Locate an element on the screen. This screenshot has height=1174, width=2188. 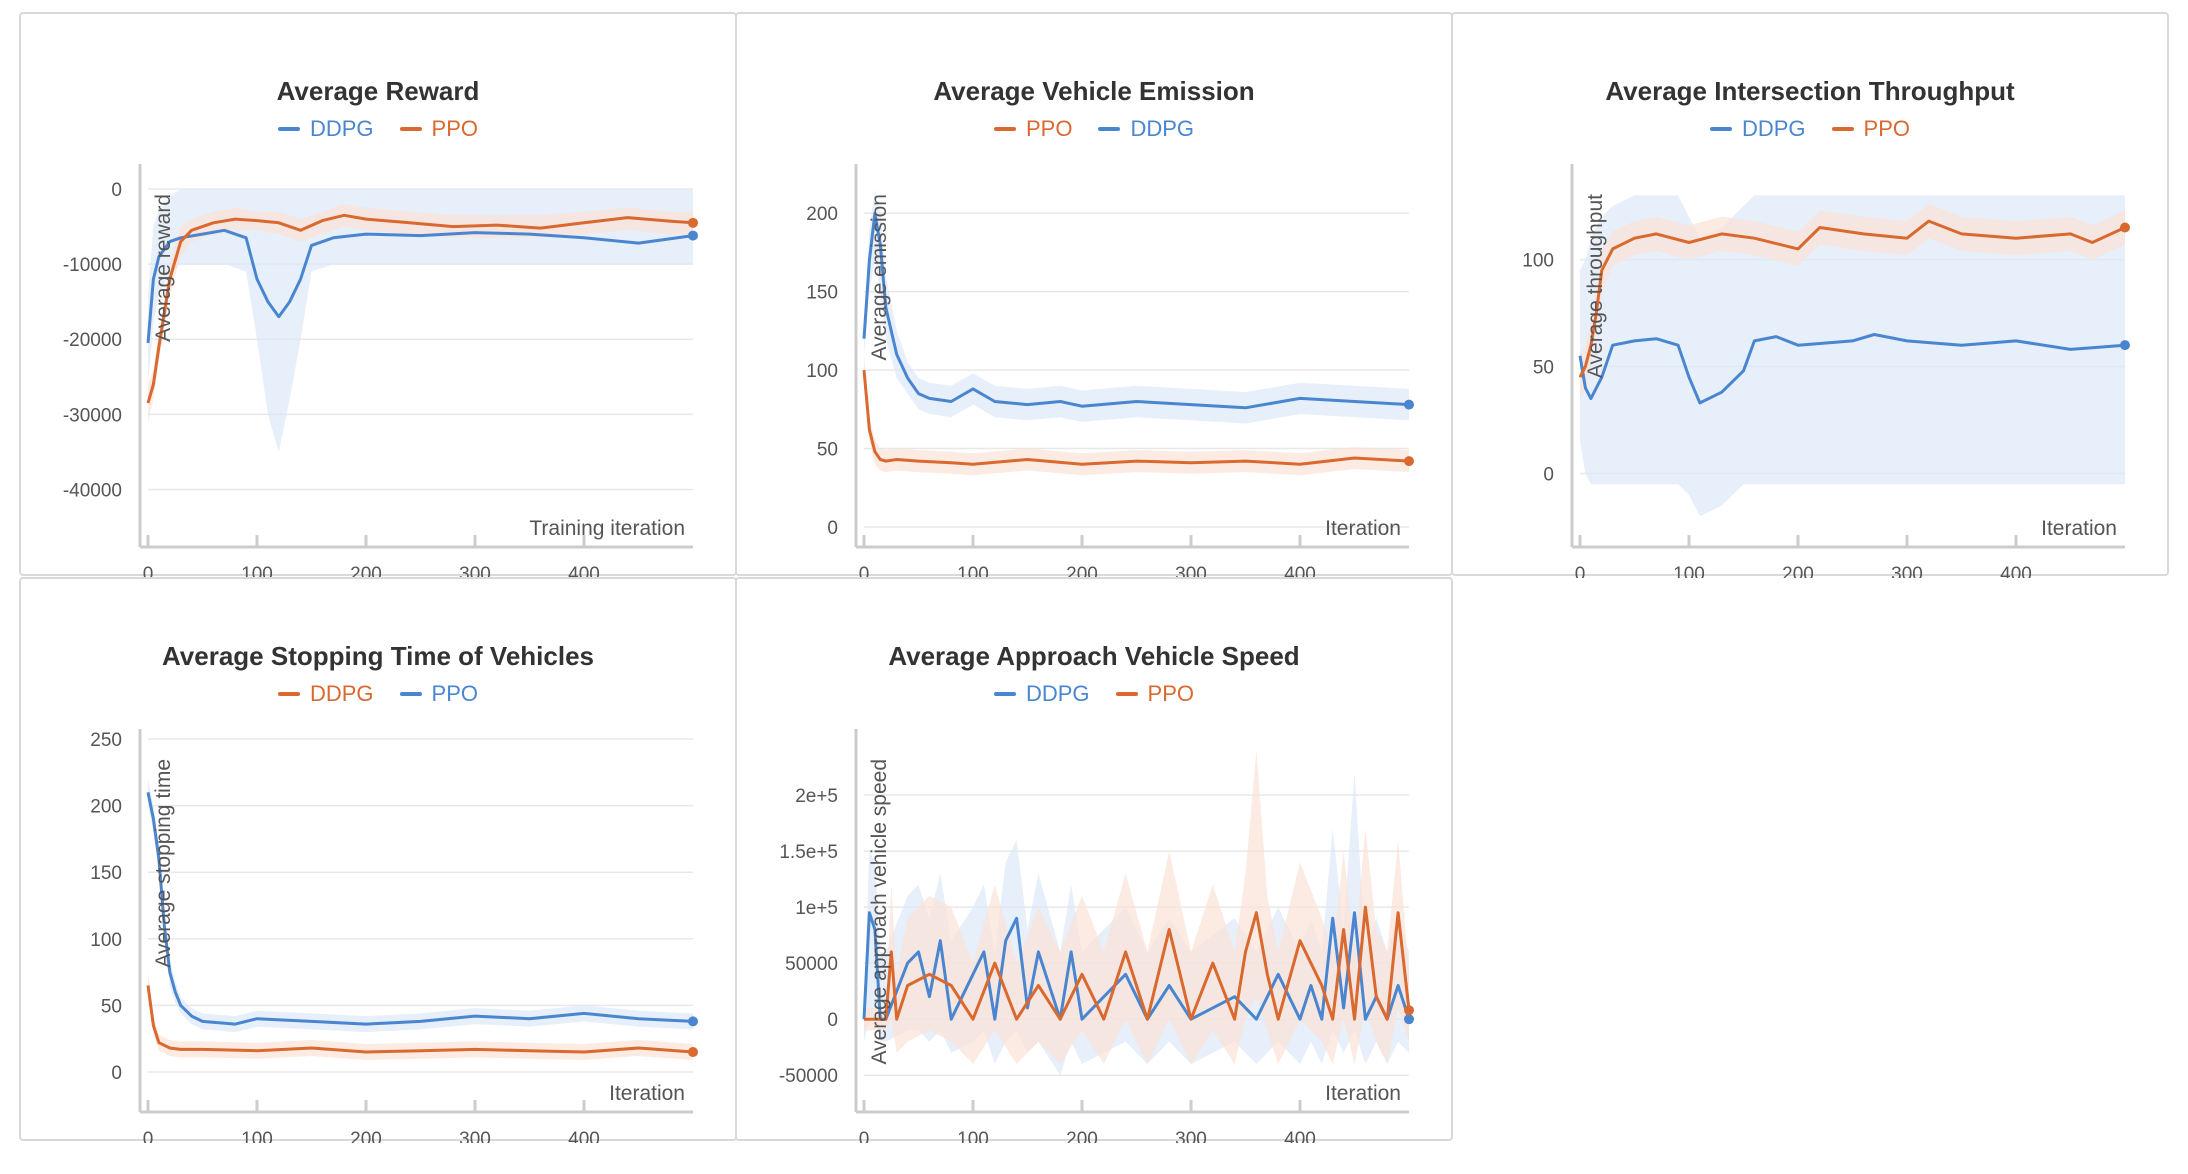
y-tick-label: 0 is located at coordinates (1548, 475).